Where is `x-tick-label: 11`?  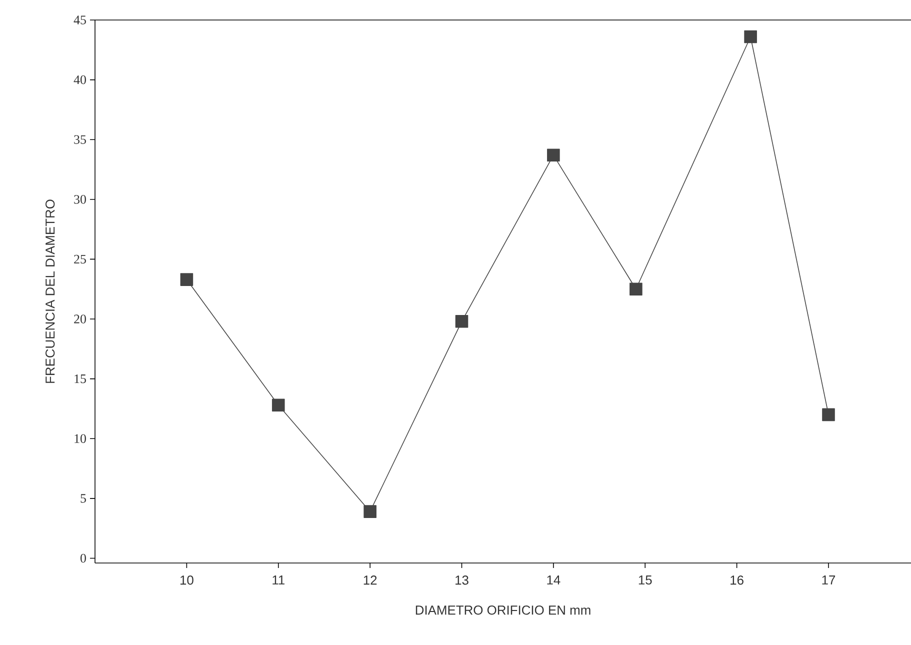 x-tick-label: 11 is located at coordinates (278, 580).